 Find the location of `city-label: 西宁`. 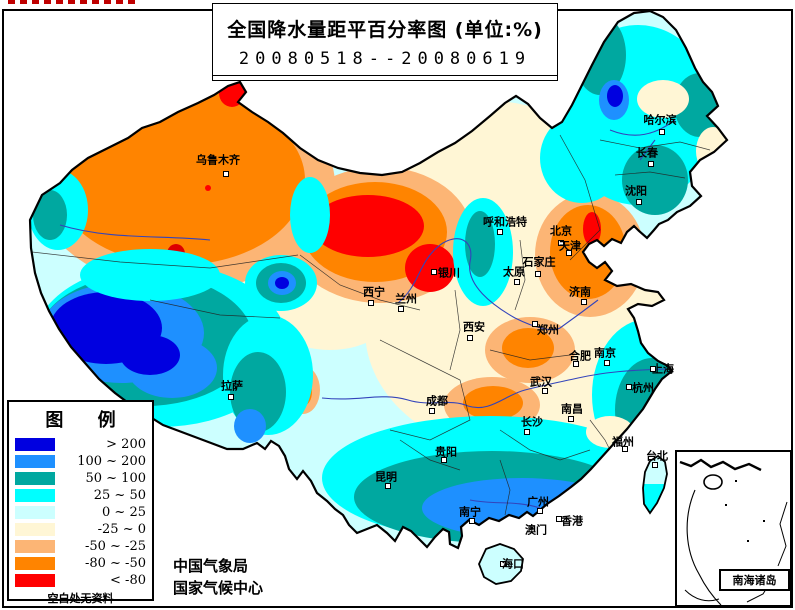

city-label: 西宁 is located at coordinates (374, 292).